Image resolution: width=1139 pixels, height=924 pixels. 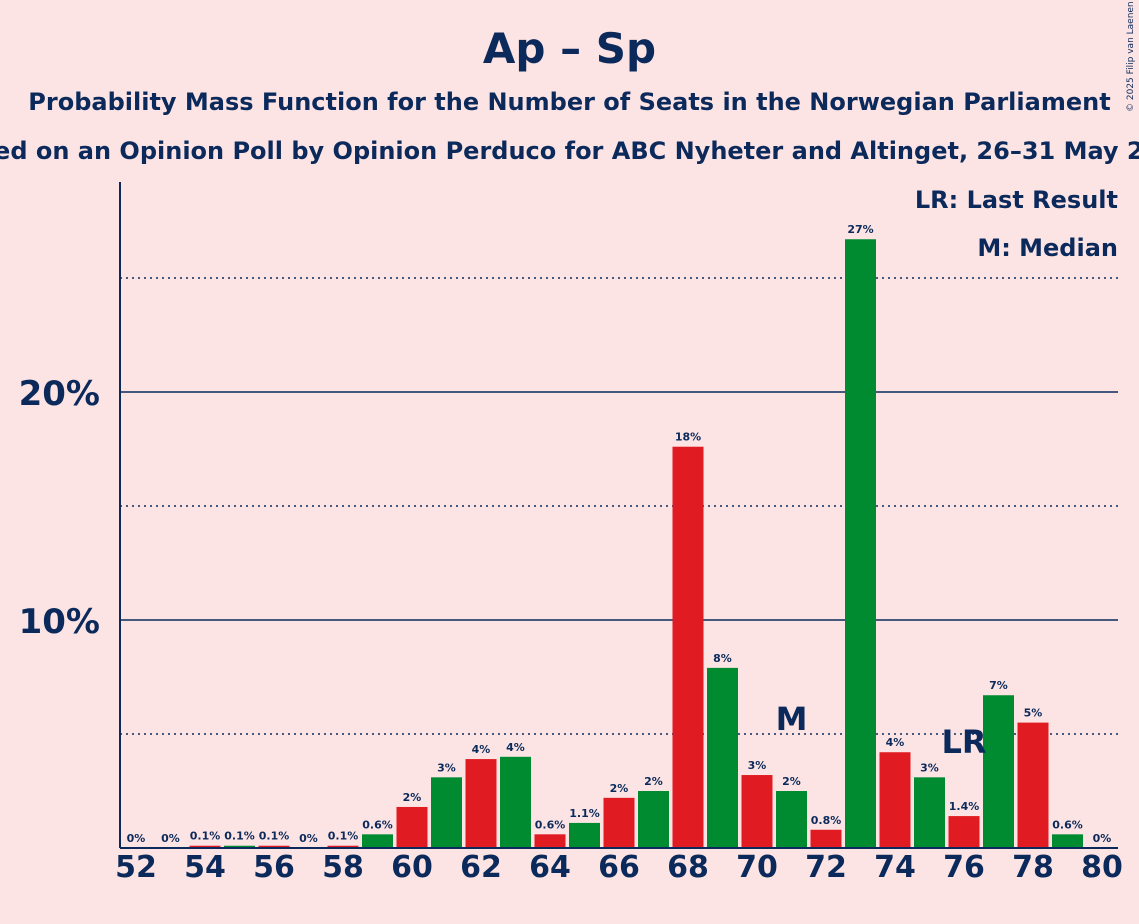 I want to click on bar-value-label: 1.4%, so click(x=964, y=806).